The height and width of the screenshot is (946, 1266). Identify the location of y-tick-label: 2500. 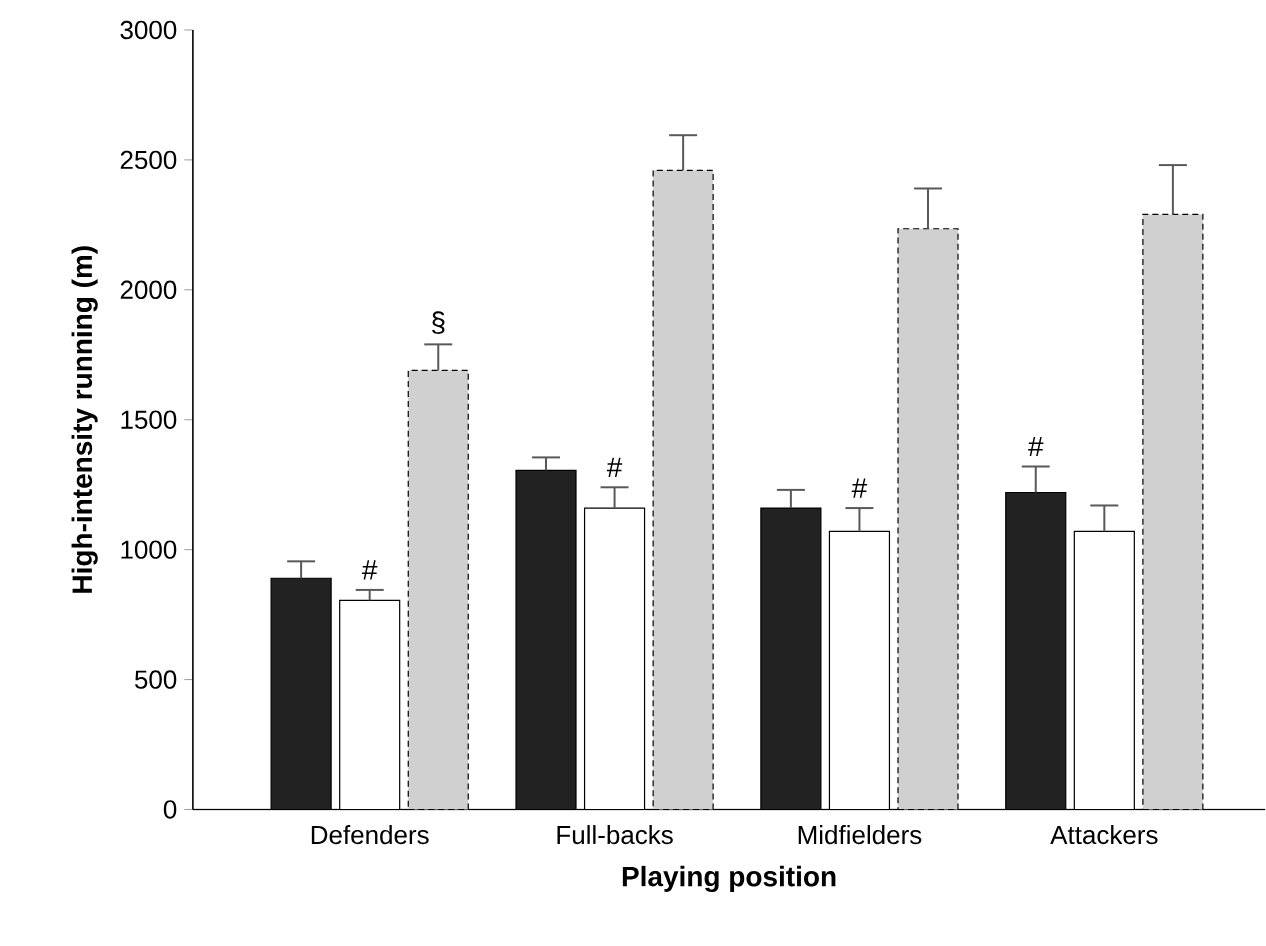
(148, 159).